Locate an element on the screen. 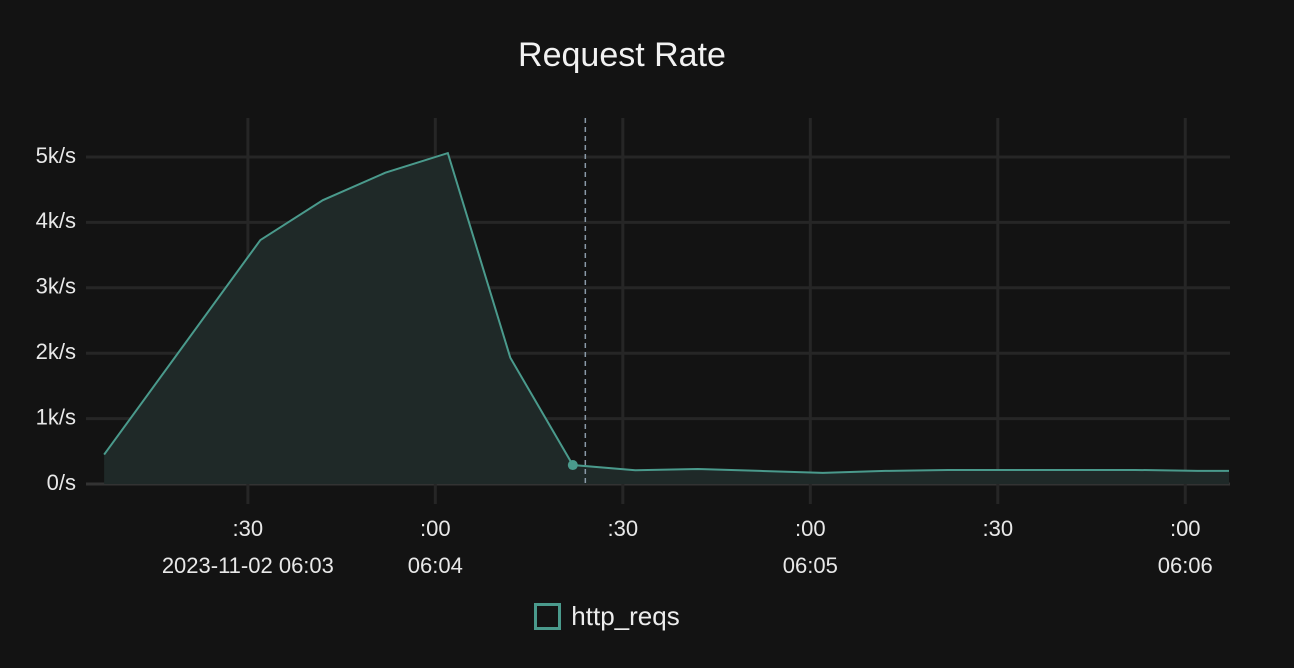 This screenshot has width=1294, height=668. y-tick-label: 3k/s is located at coordinates (56, 286).